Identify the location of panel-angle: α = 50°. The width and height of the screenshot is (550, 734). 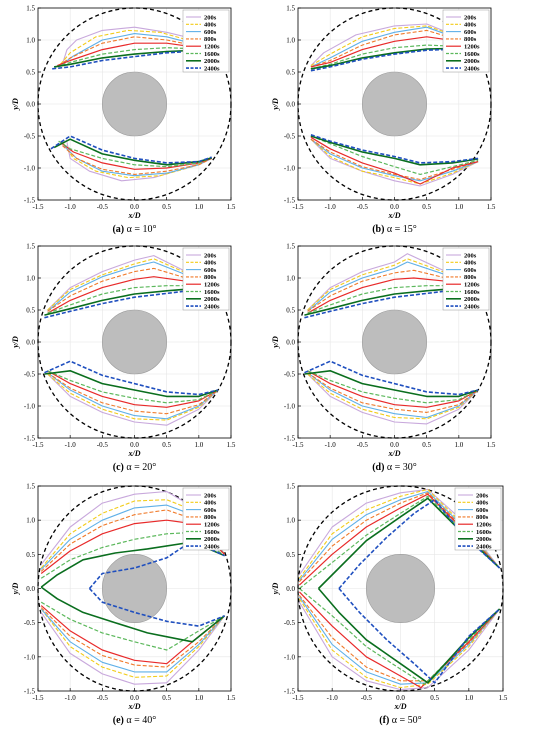
(405, 720).